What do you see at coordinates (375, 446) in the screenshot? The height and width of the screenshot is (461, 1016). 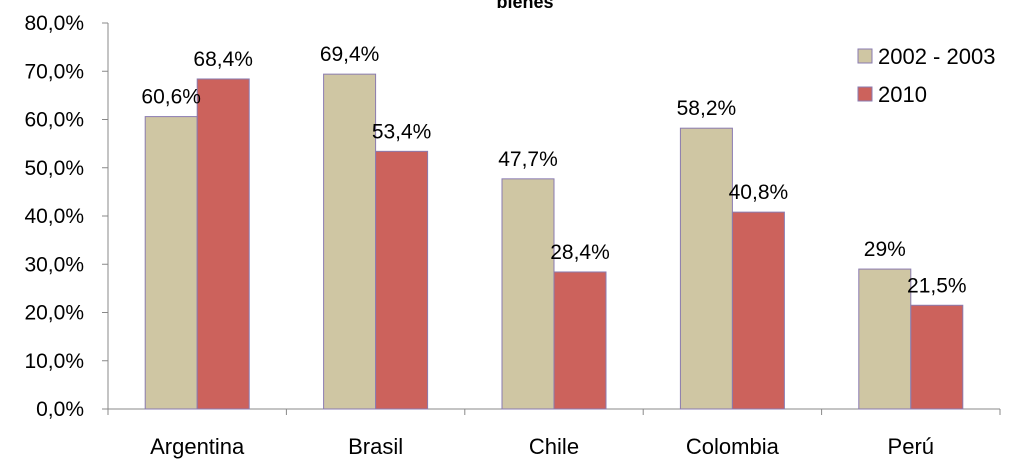 I see `x-tick-label: Brasil` at bounding box center [375, 446].